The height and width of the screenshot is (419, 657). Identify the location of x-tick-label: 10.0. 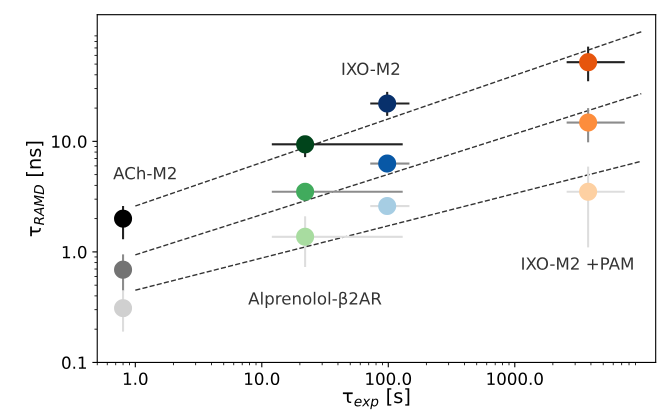
(262, 379).